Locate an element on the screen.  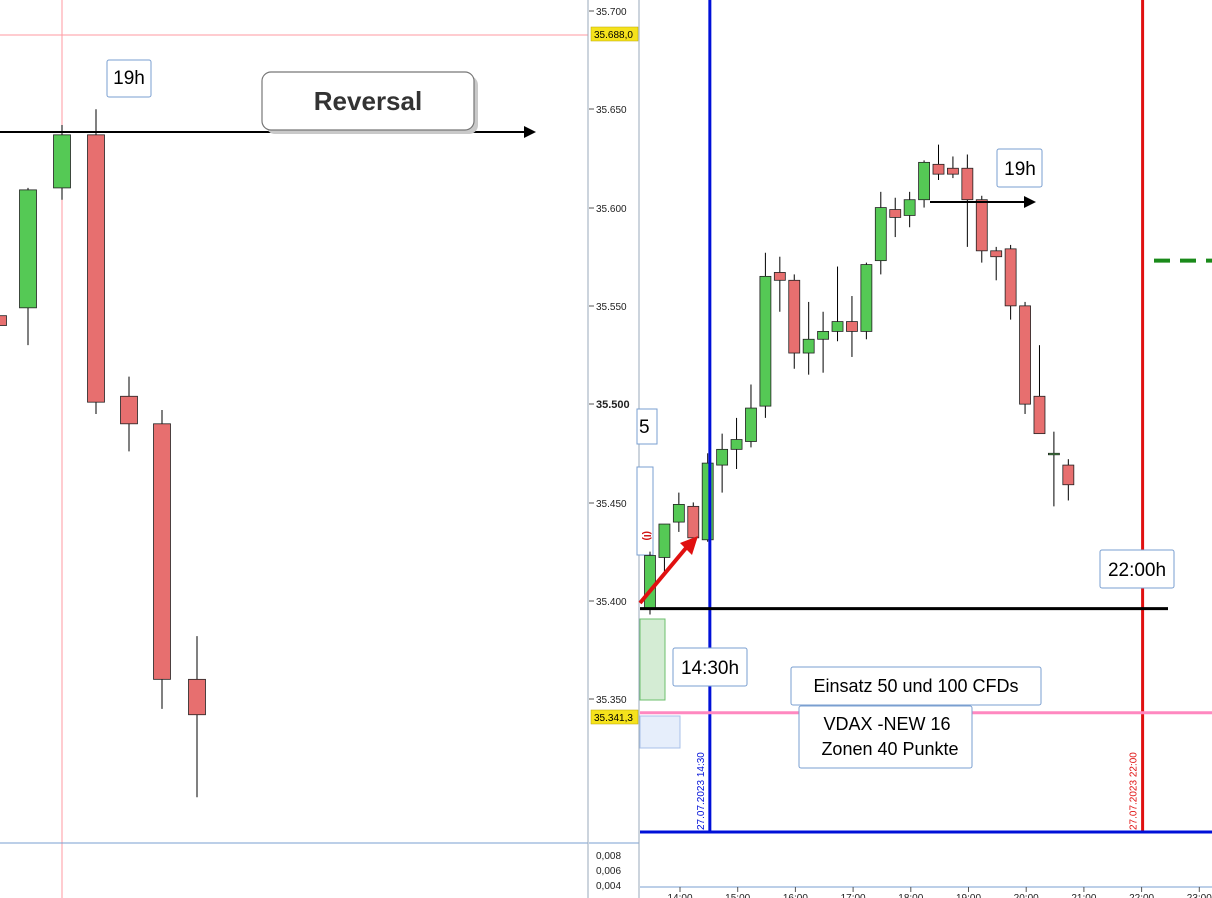
price-tag-bottom: 35.341,3 is located at coordinates (614, 717).